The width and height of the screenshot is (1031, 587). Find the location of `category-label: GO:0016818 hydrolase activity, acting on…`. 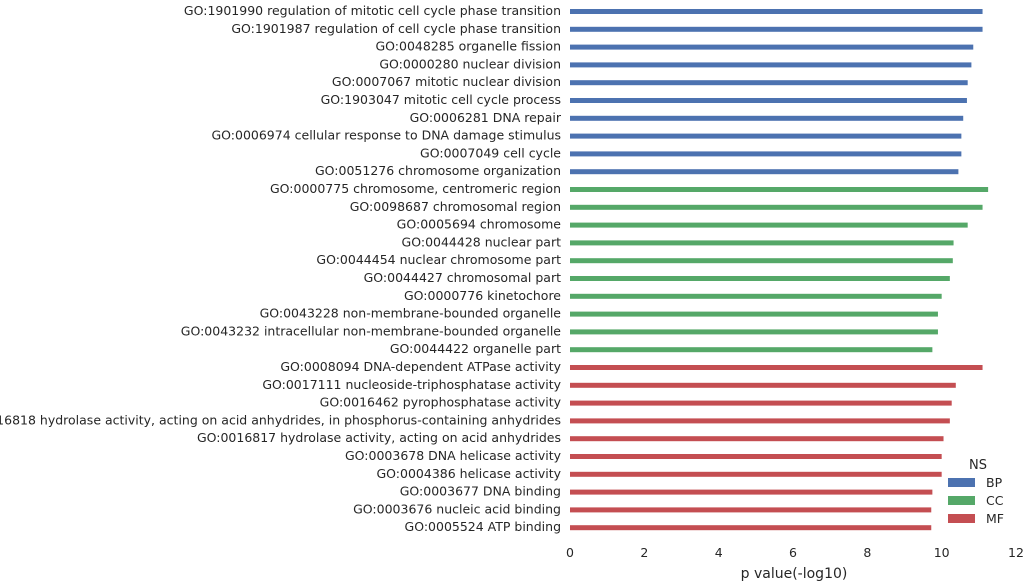

category-label: GO:0016818 hydrolase activity, acting on… is located at coordinates (280, 419).